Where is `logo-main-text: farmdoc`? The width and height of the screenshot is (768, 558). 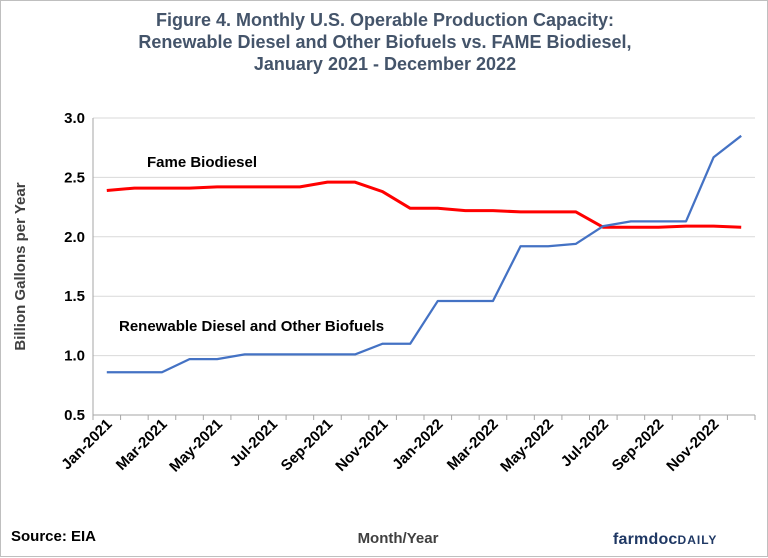
logo-main-text: farmdoc is located at coordinates (645, 539).